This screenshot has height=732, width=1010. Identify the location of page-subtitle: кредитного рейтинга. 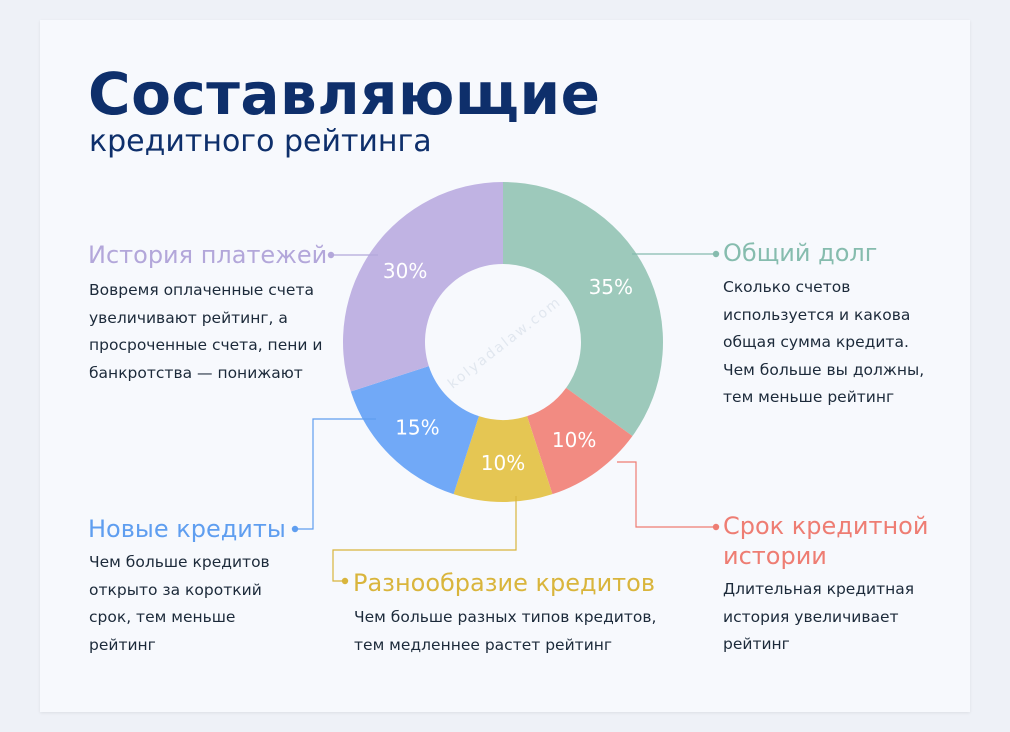
(260, 141).